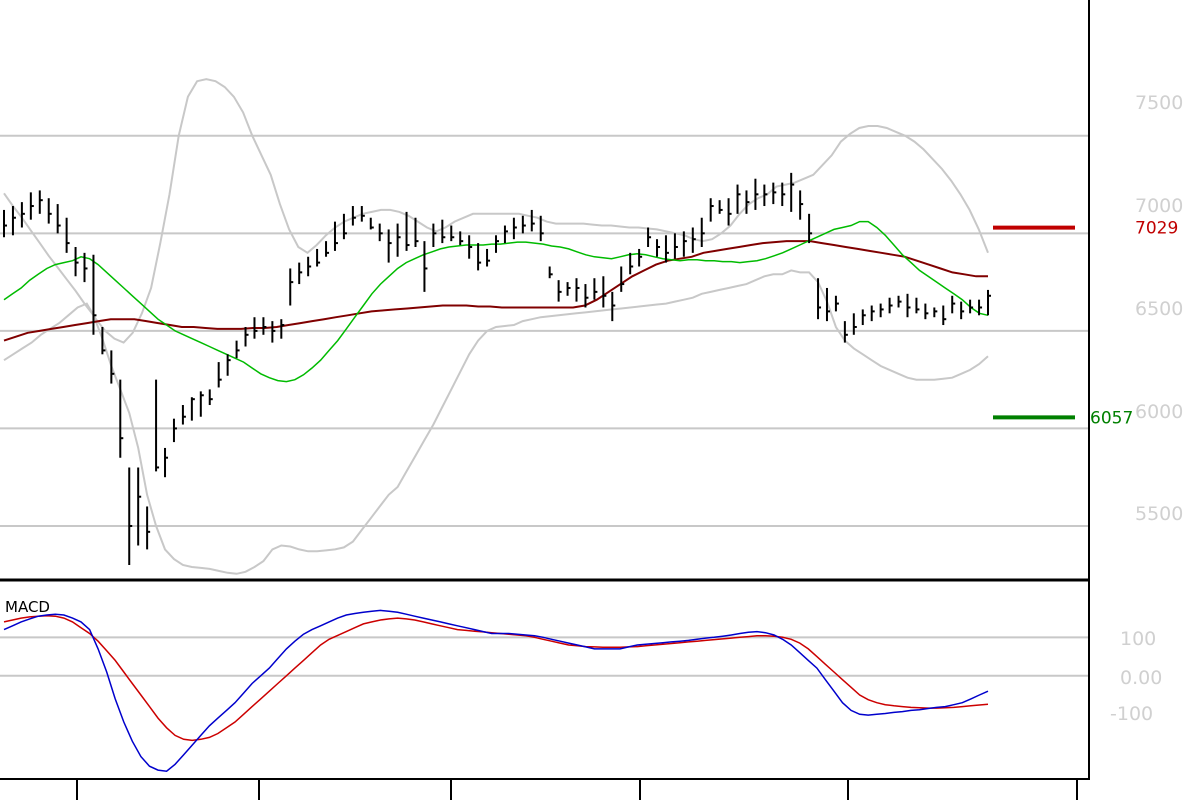 This screenshot has height=800, width=1200. I want to click on macd-title: MACD, so click(27, 607).